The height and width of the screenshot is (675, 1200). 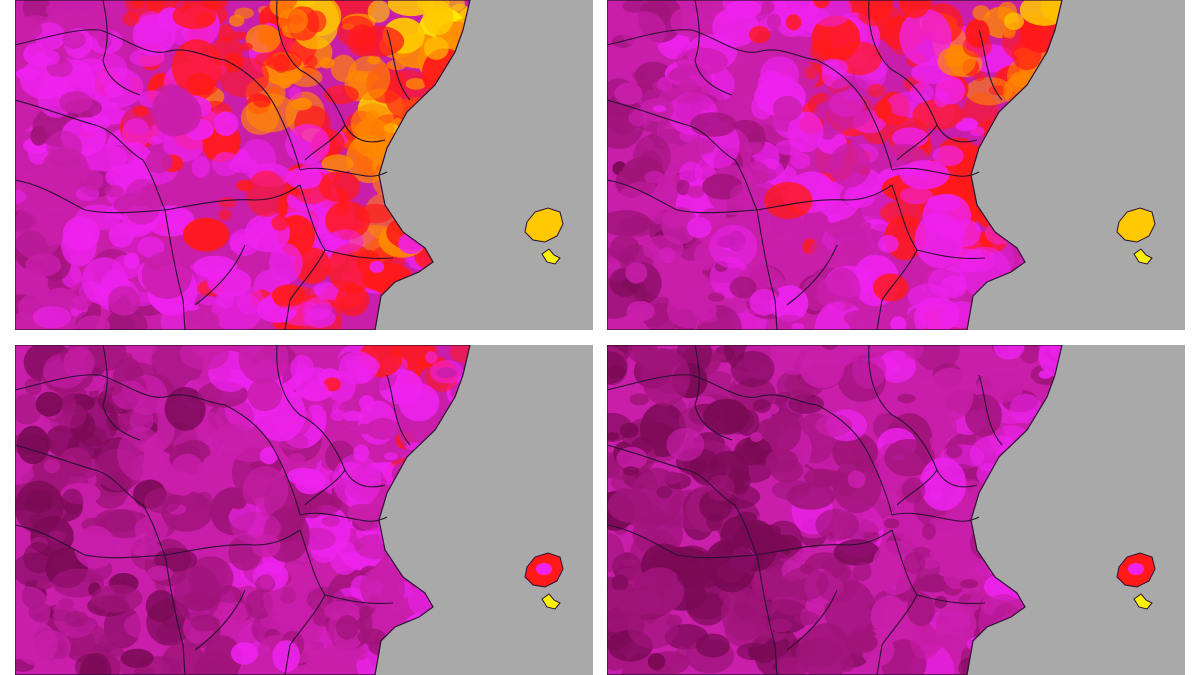 I want to click on ibiza-inner-zone, so click(x=1136, y=569).